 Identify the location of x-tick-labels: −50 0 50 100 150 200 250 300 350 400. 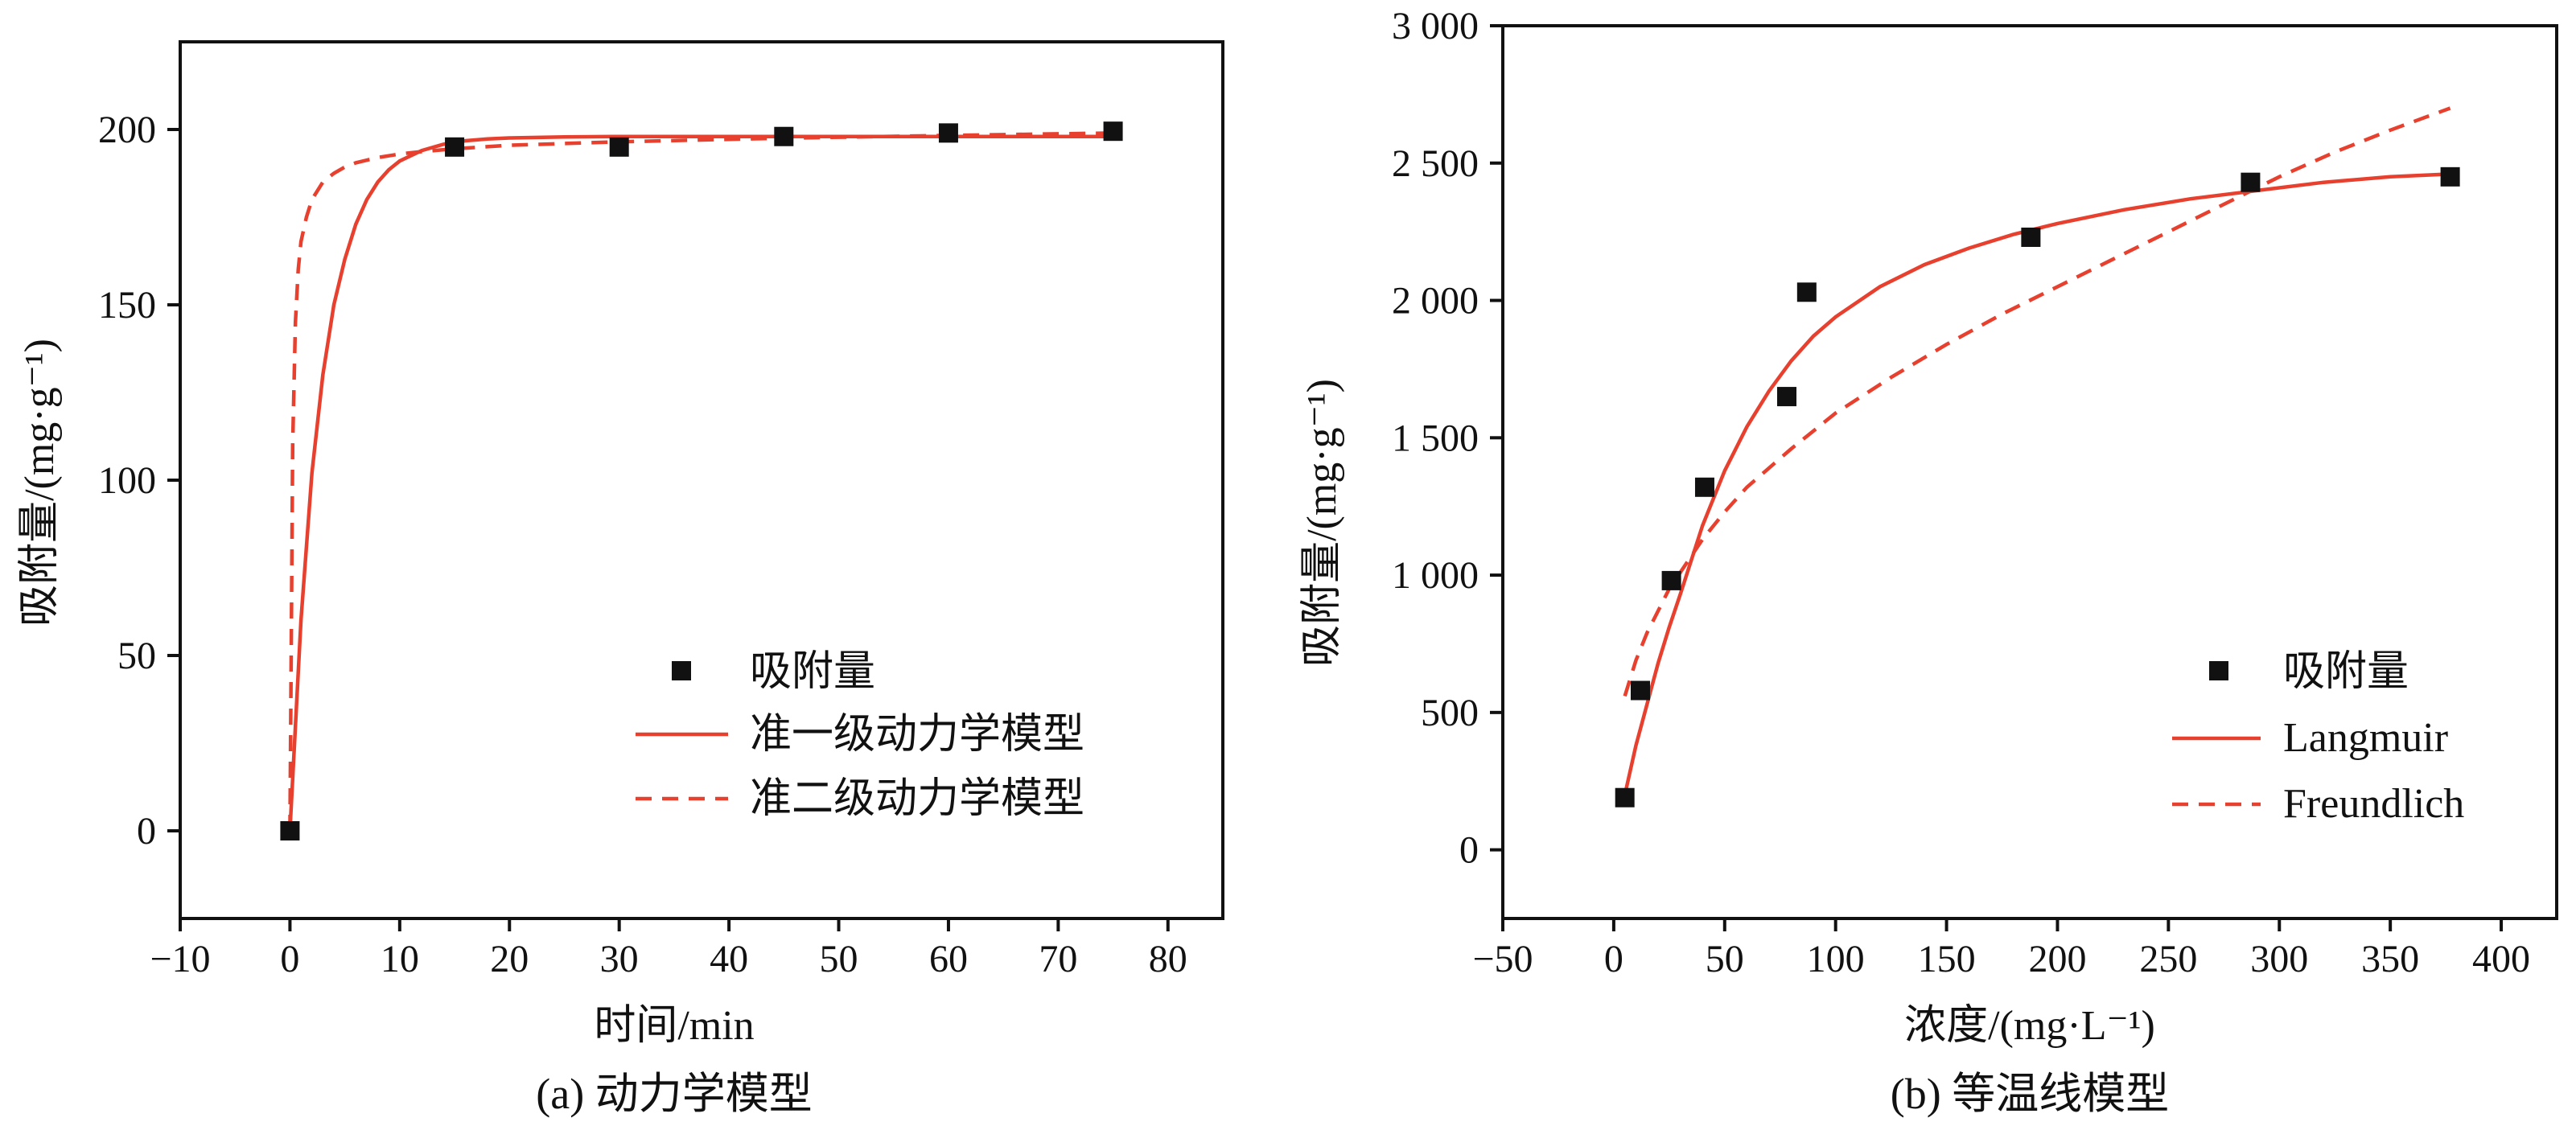
(2001, 959).